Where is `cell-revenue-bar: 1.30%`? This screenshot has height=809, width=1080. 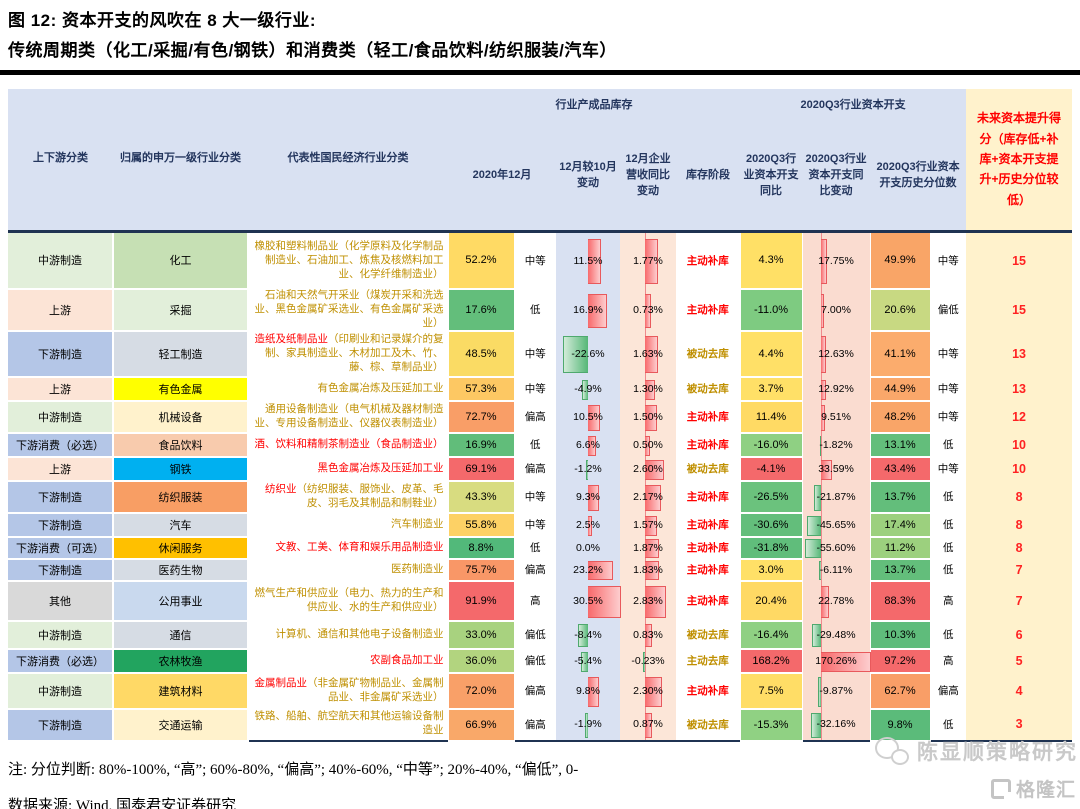 cell-revenue-bar: 1.30% is located at coordinates (648, 388).